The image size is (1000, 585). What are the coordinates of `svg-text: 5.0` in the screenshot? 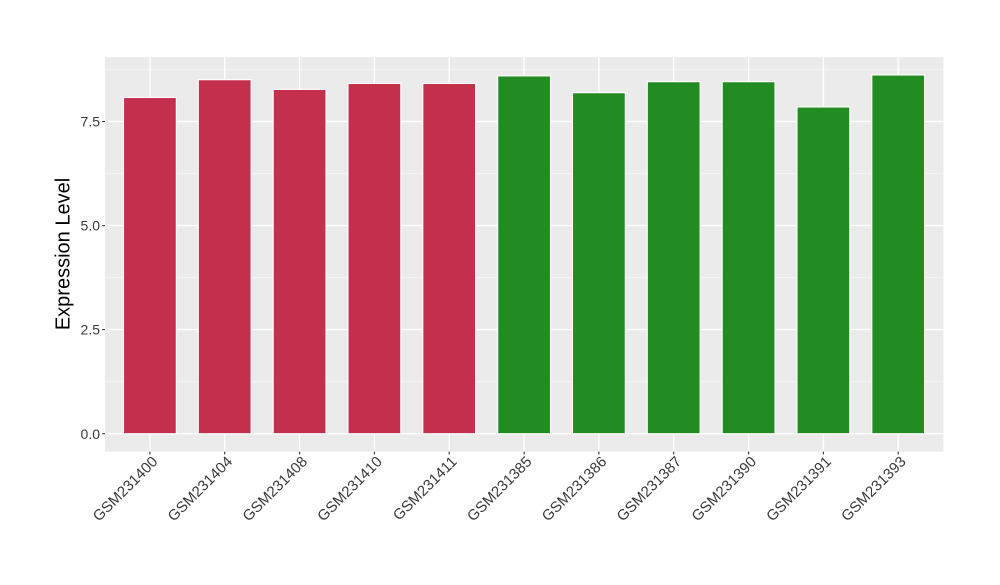 It's located at (91, 226).